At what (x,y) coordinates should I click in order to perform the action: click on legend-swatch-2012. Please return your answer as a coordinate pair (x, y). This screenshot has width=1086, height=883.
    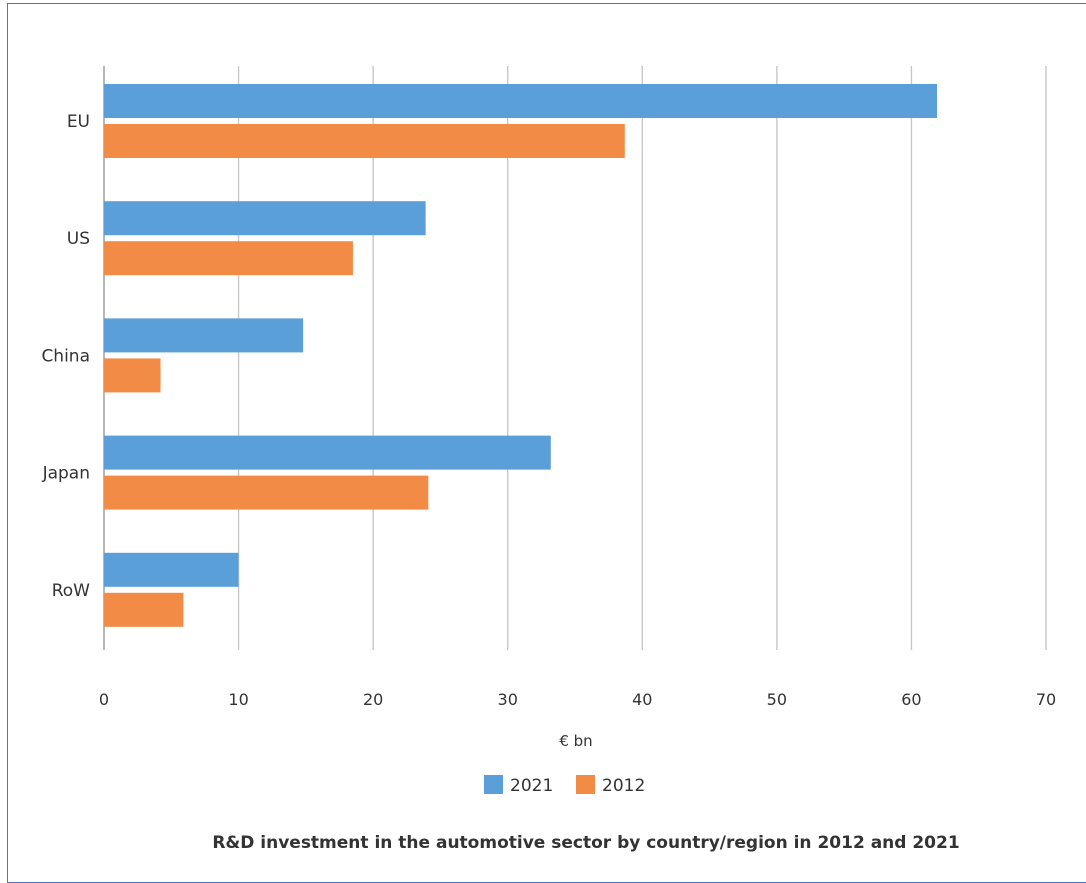
    Looking at the image, I should click on (585, 784).